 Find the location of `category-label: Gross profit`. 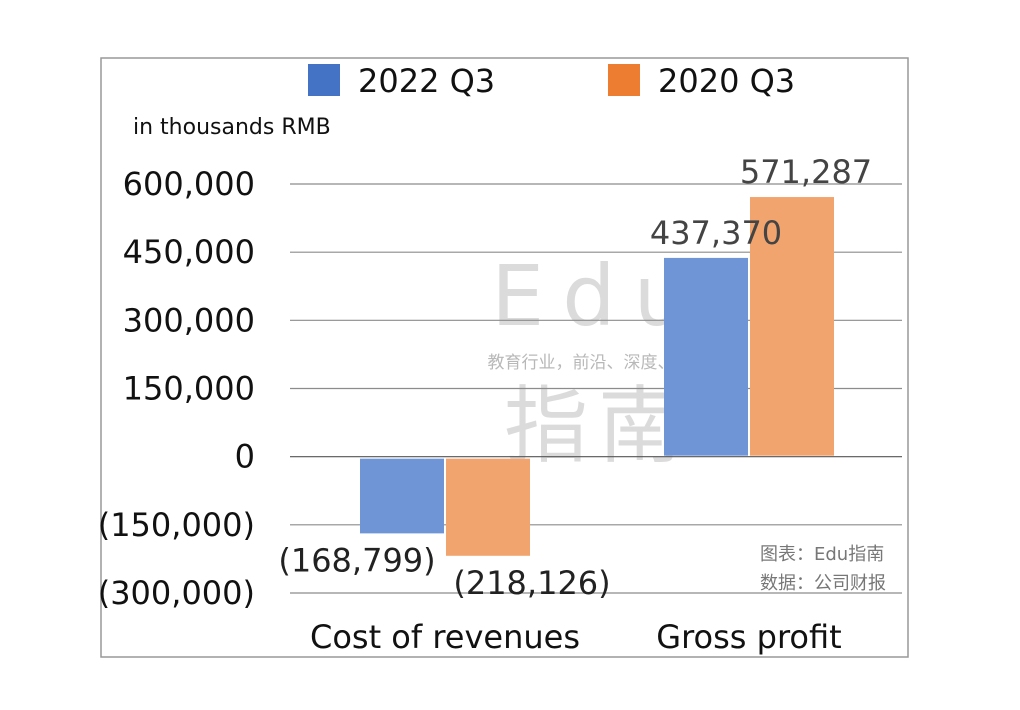

category-label: Gross profit is located at coordinates (748, 637).